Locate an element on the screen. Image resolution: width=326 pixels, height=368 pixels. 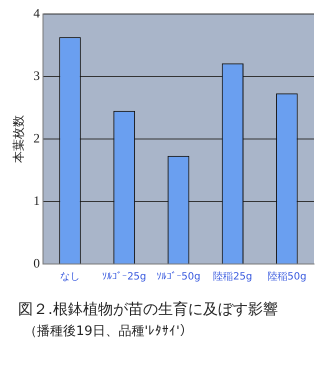
x-tick-label: ｿﾙｺﾞｰ25g is located at coordinates (124, 276).